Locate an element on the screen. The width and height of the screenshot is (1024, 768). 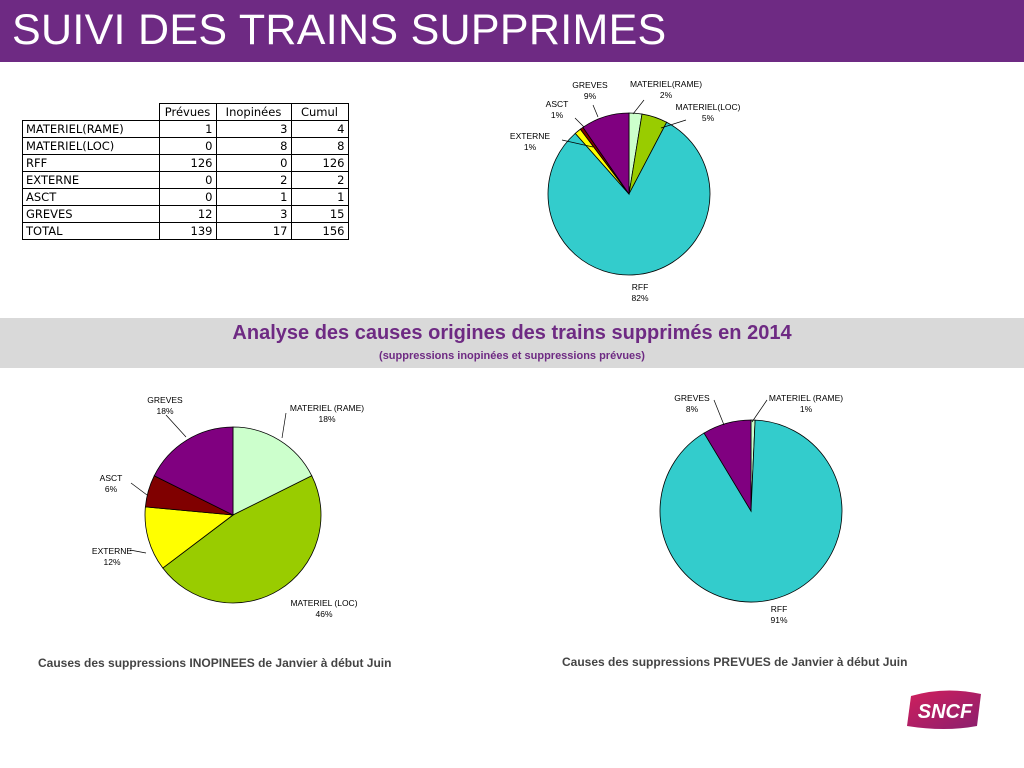
cell-cumul: 8 is located at coordinates (319, 146).